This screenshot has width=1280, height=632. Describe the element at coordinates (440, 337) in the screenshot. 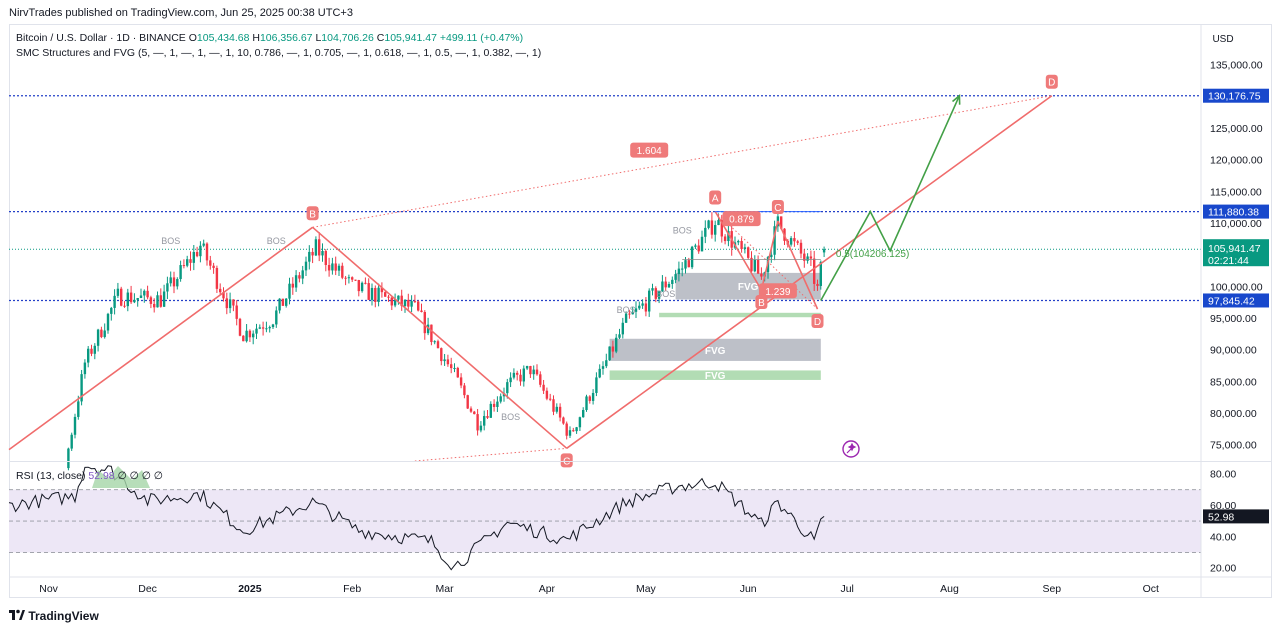

I see `pattern-leg` at that location.